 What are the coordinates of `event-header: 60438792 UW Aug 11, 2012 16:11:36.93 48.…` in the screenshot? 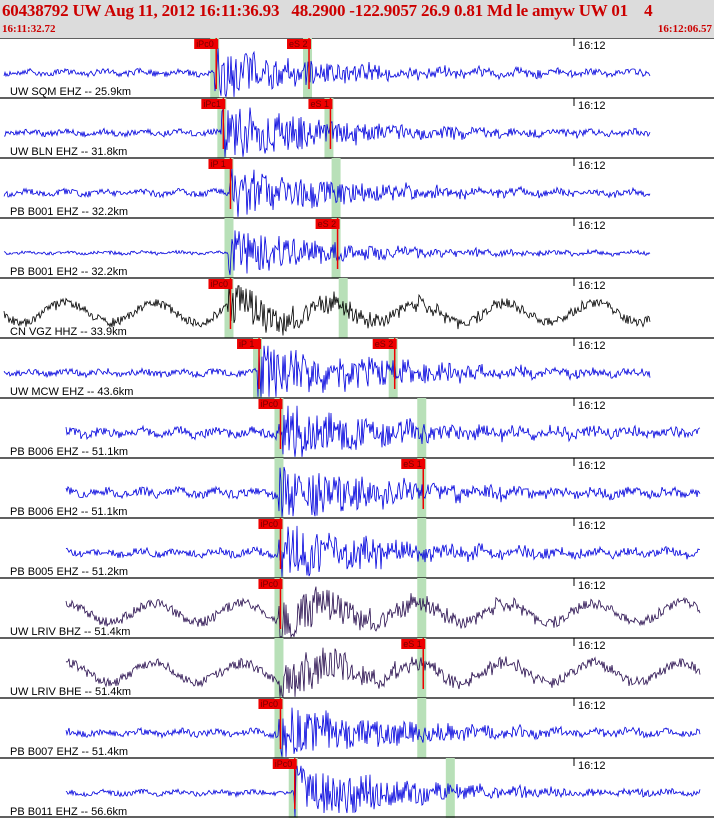 It's located at (357, 19).